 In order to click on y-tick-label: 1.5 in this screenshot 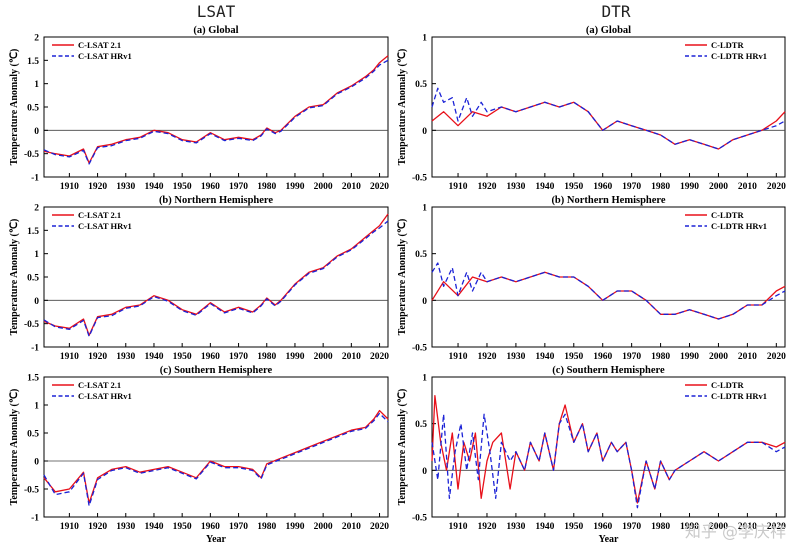, I will do `click(33, 62)`.